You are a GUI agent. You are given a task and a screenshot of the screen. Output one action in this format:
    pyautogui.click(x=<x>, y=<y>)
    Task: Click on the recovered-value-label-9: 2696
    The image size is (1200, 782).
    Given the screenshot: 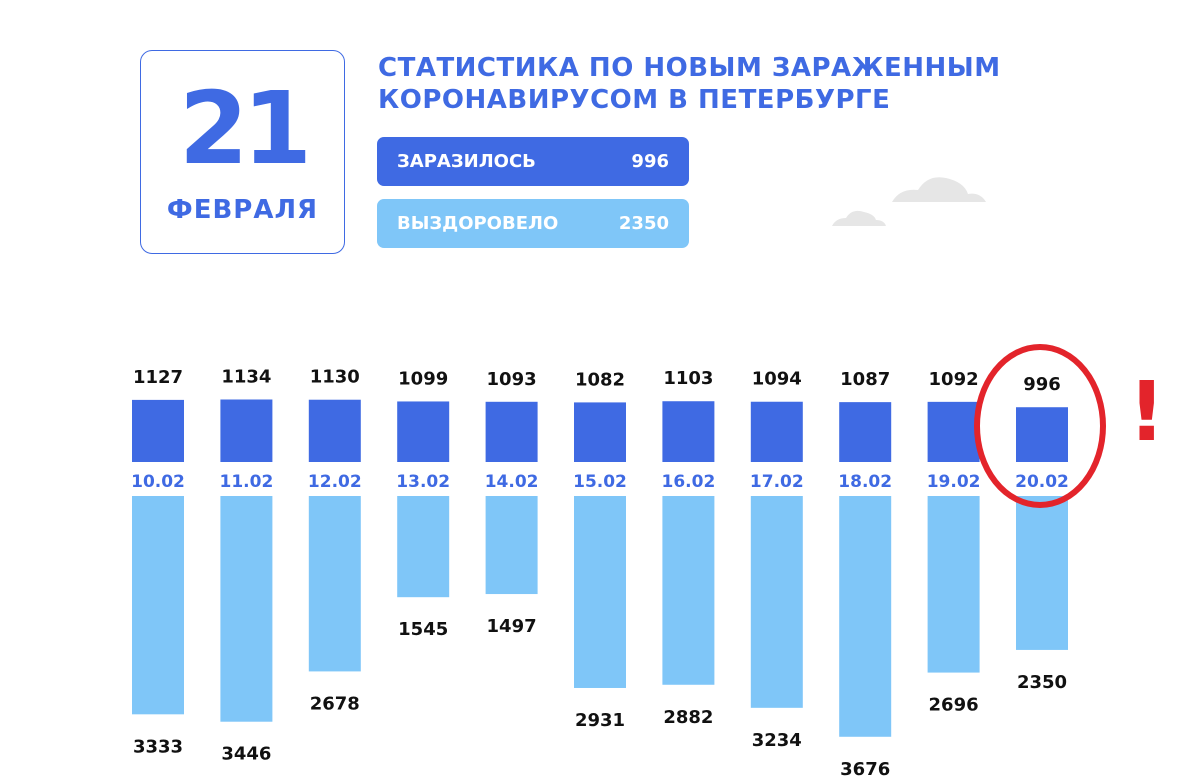 What is the action you would take?
    pyautogui.click(x=954, y=705)
    